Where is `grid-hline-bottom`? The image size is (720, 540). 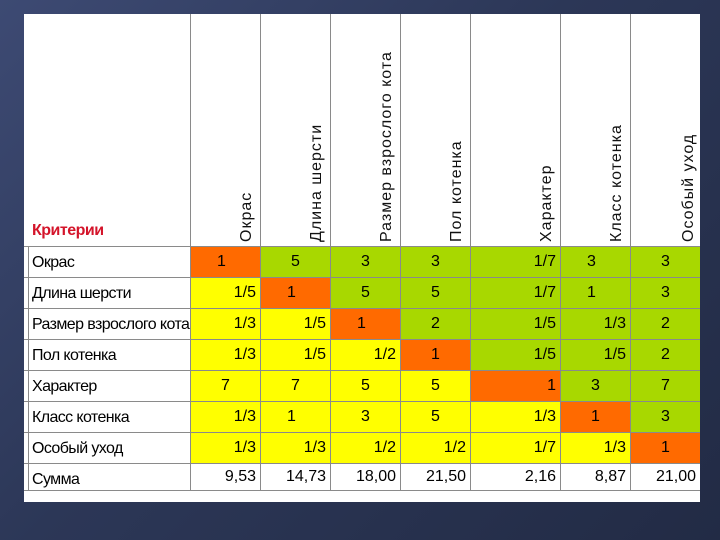 grid-hline-bottom is located at coordinates (362, 490).